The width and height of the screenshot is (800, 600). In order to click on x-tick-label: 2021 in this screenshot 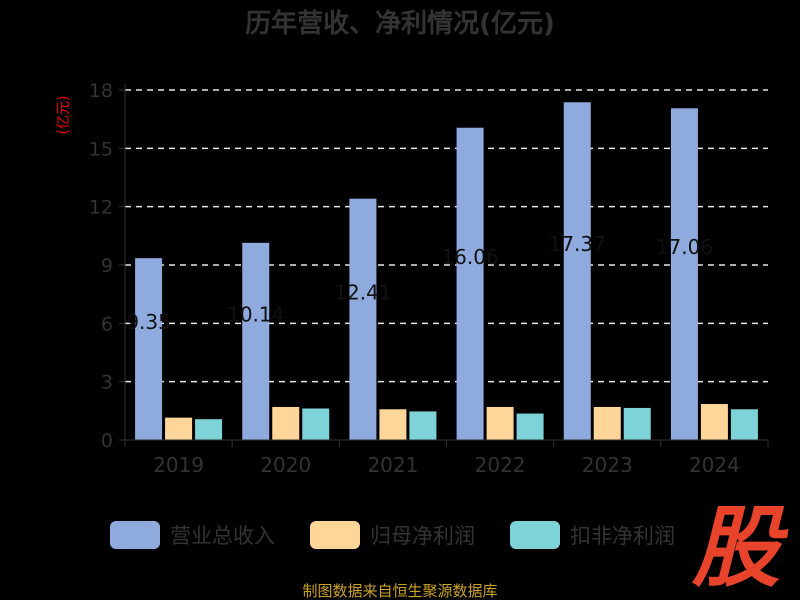, I will do `click(392, 465)`.